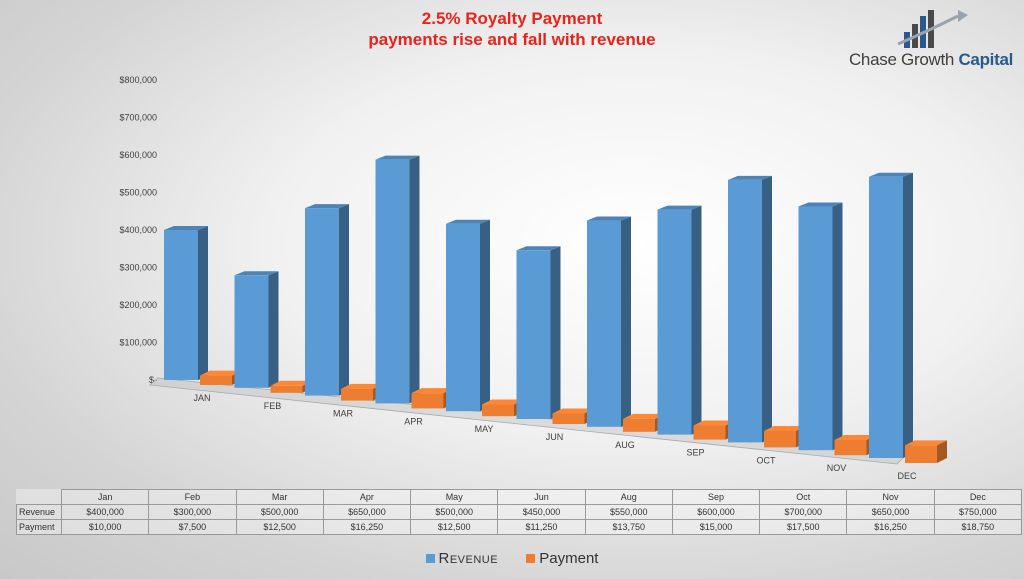  Describe the element at coordinates (468, 558) in the screenshot. I see `legend-label-revenue: Revenue` at that location.